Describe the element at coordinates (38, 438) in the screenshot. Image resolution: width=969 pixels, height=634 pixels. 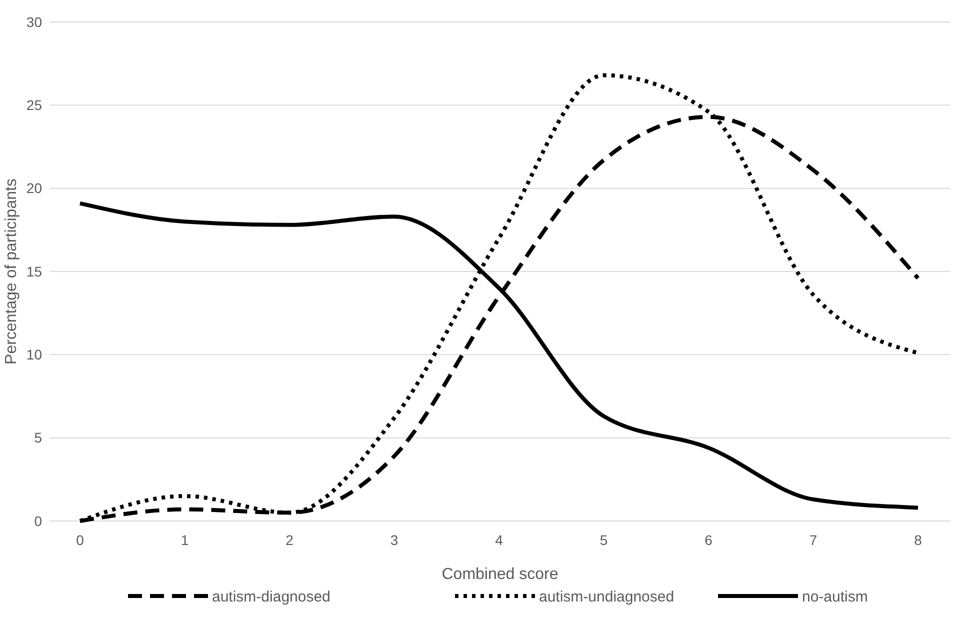
I see `y-tick-label: 5` at that location.